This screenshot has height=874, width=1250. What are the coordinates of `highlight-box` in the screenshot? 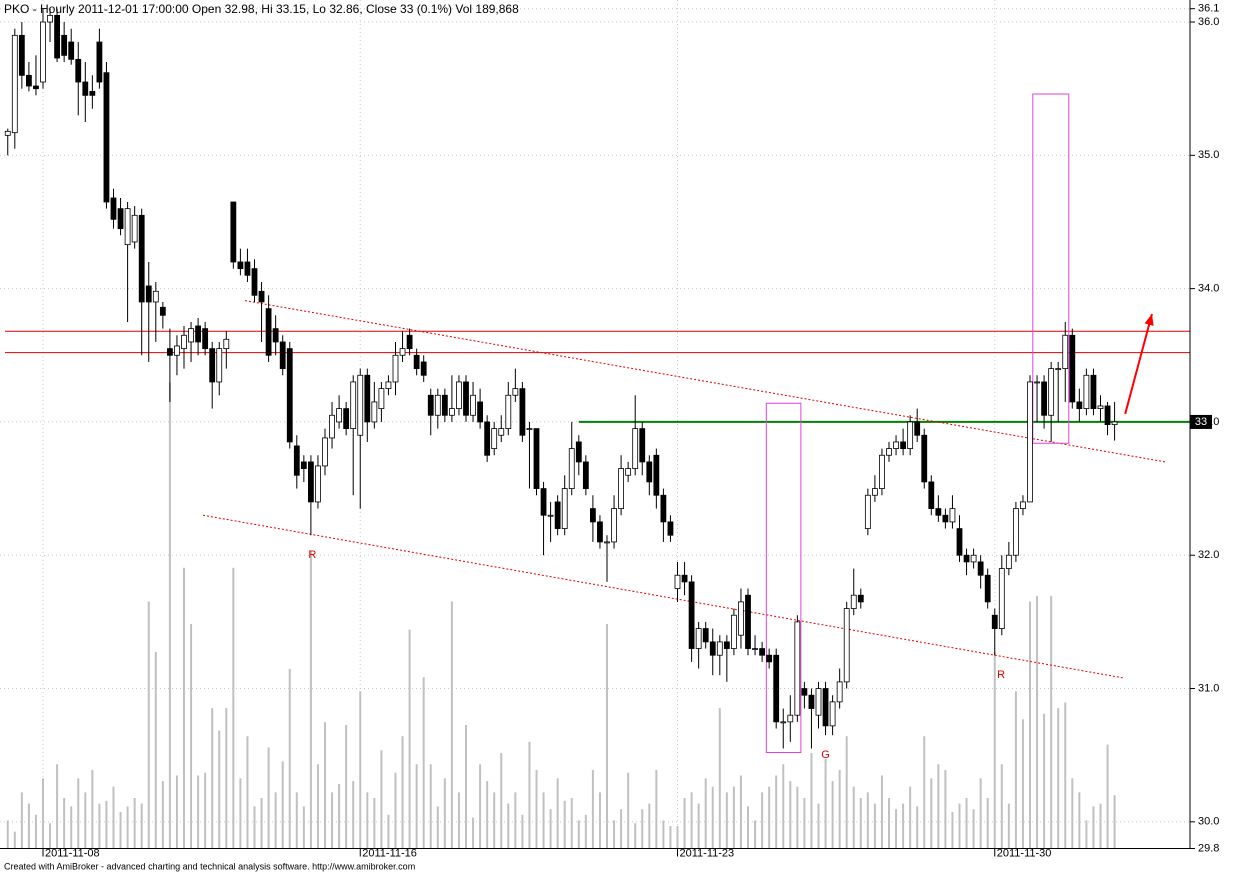 It's located at (1051, 268).